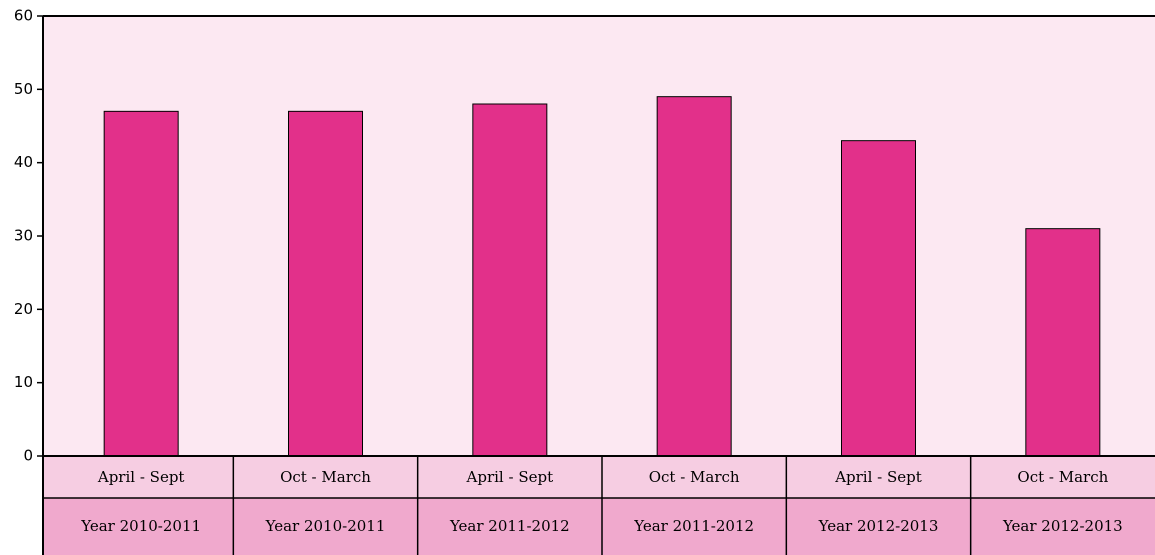 This screenshot has height=555, width=1155. What do you see at coordinates (599, 477) in the screenshot?
I see `period-row` at bounding box center [599, 477].